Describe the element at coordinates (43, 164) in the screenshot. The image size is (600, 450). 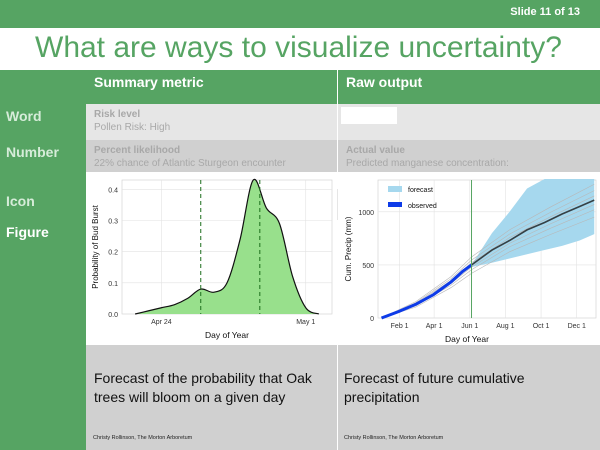
I see `row-label-number: Number` at that location.